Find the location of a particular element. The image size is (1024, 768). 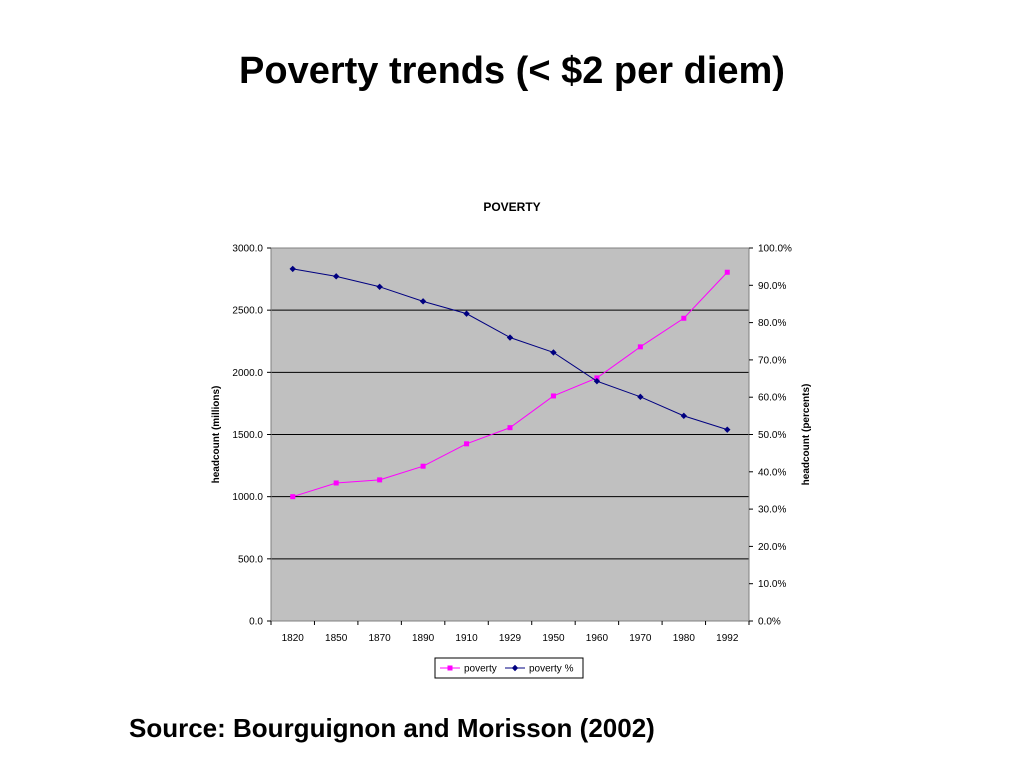

x-tick-label: 1910 is located at coordinates (466, 638).